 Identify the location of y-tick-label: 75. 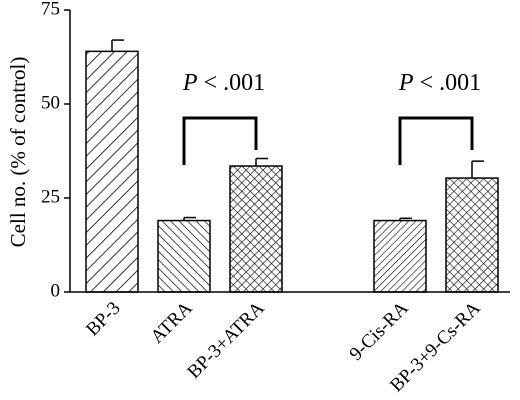
(50, 9).